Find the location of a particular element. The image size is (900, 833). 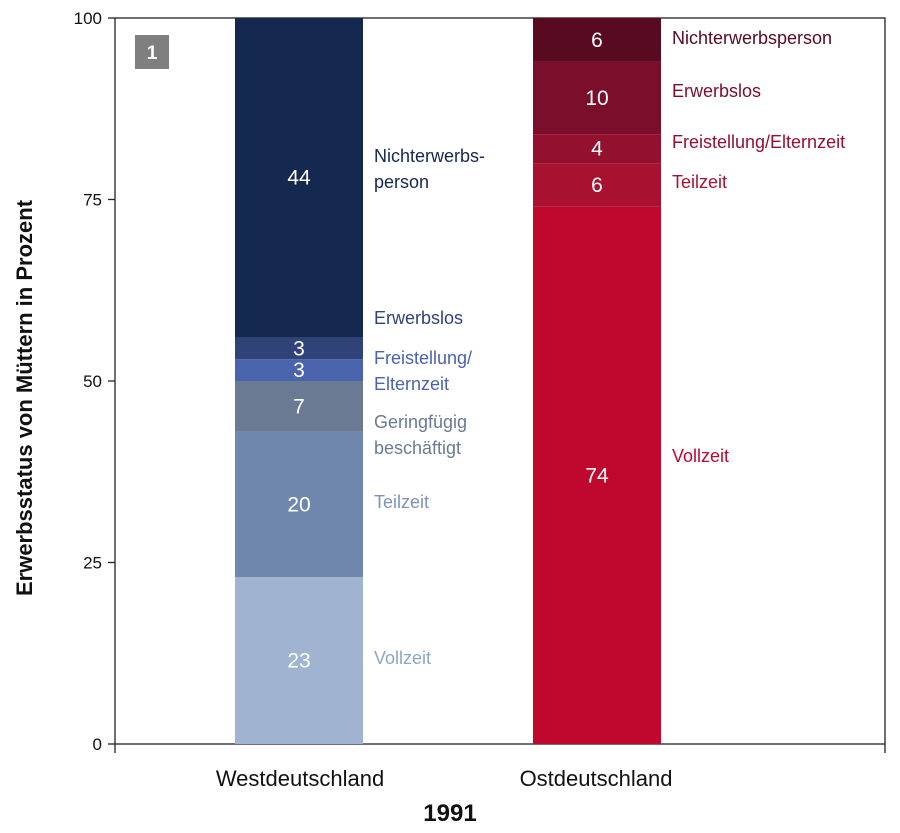

y-tick-label: 25 is located at coordinates (92, 563).